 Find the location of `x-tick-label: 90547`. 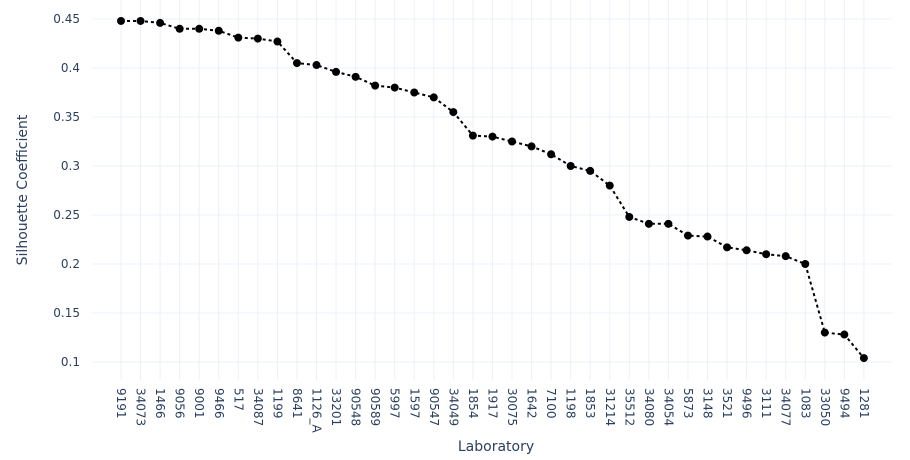

x-tick-label: 90547 is located at coordinates (434, 407).